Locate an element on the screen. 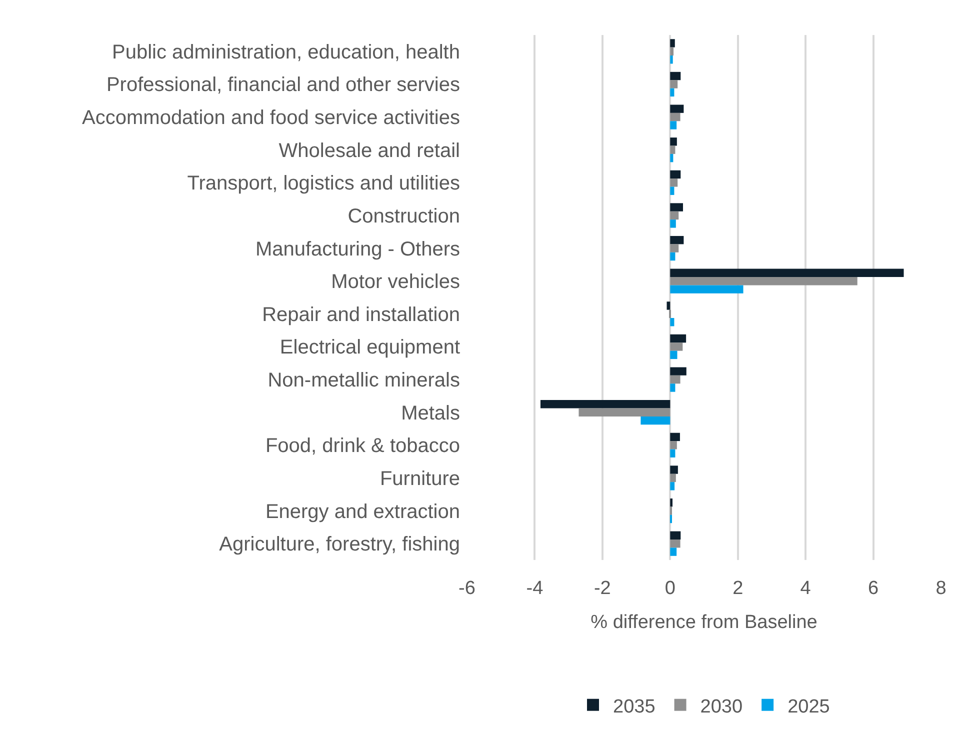 The width and height of the screenshot is (969, 734). y-tick-label: Professional, financial and other servies is located at coordinates (283, 85).